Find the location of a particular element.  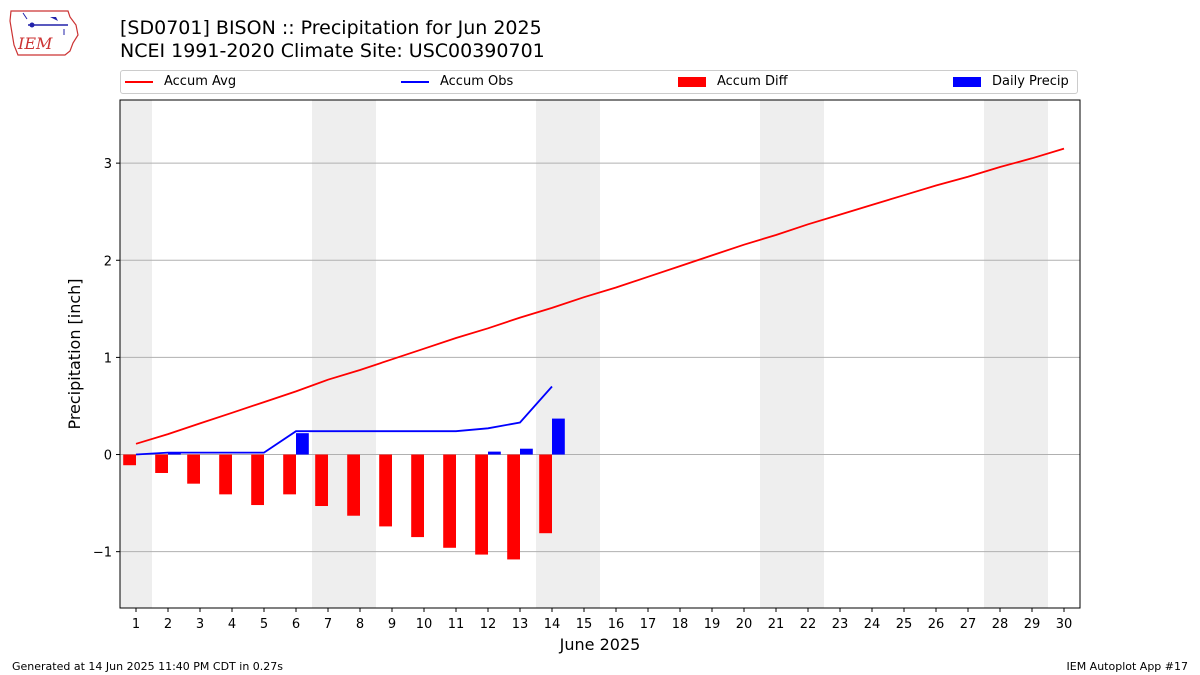

x-tick-label-22: 23 is located at coordinates (840, 624).